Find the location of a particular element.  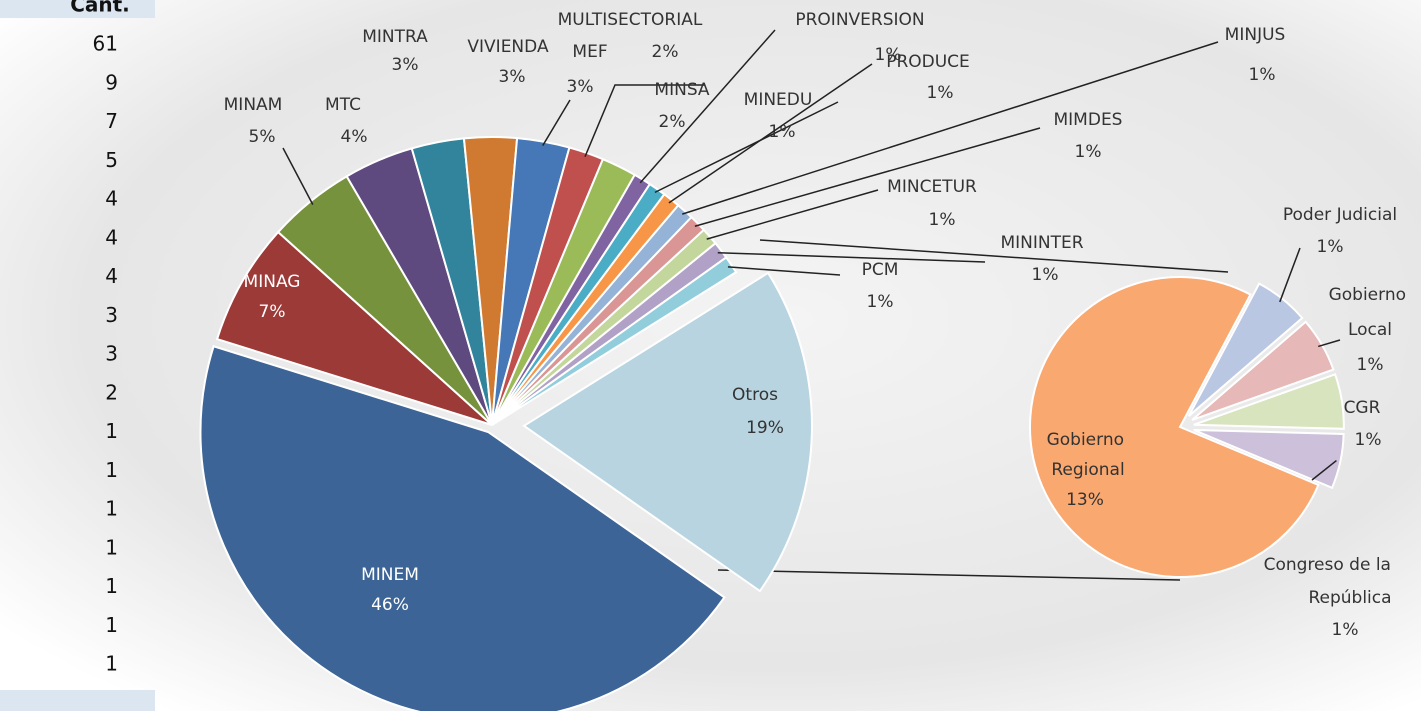

slice-value-label: 13% is located at coordinates (1085, 500).